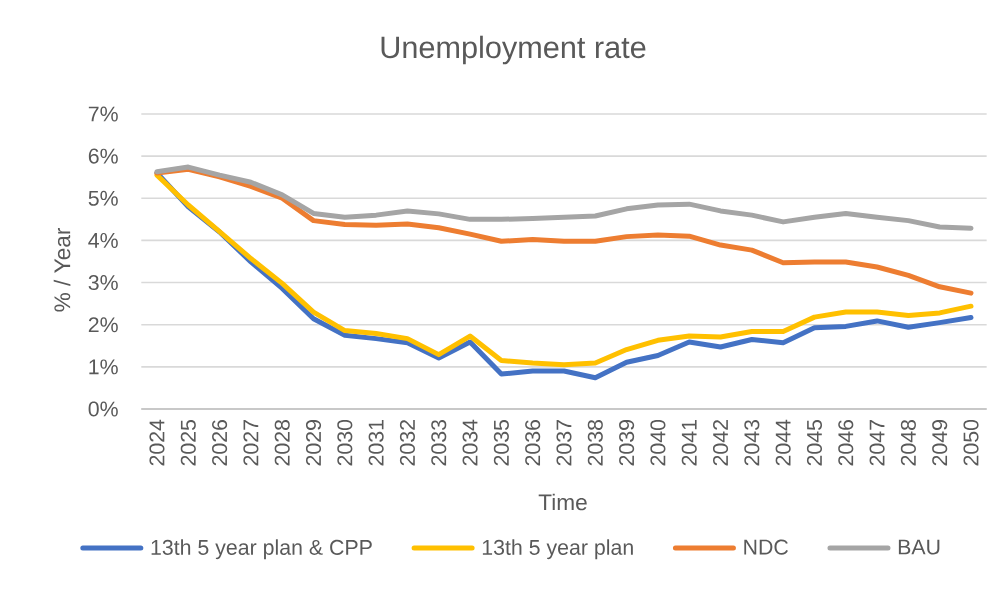 The height and width of the screenshot is (611, 1008). Describe the element at coordinates (345, 442) in the screenshot. I see `x-tick-label: 2030` at that location.